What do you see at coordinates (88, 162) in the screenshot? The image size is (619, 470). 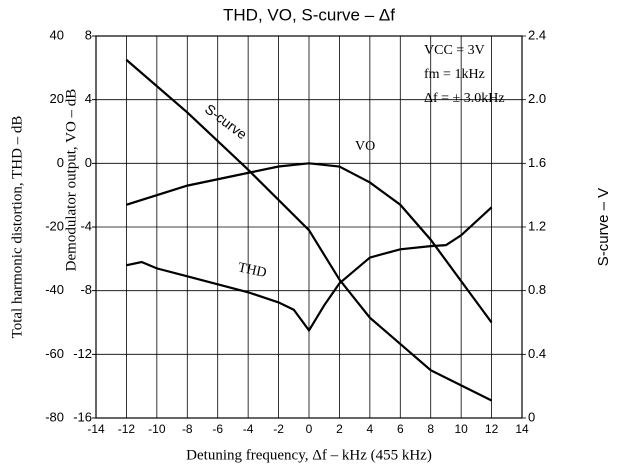 I see `y3ticks-label: 0` at bounding box center [88, 162].